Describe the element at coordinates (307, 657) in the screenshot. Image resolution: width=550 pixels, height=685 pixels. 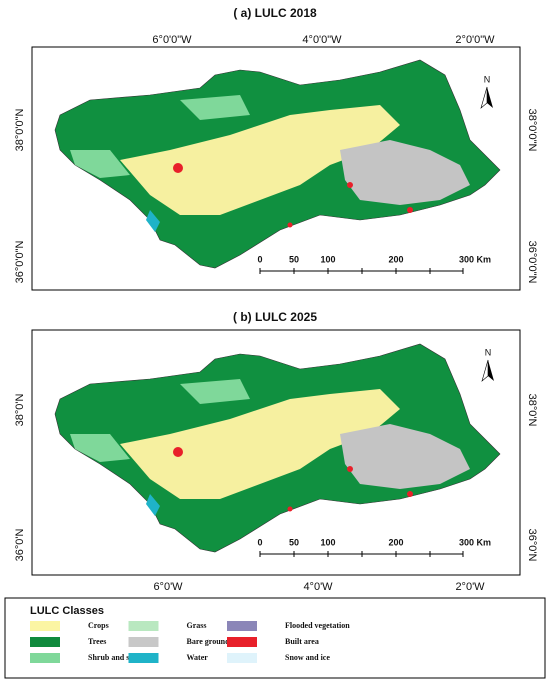
I see `legend-label: Snow and ice` at that location.